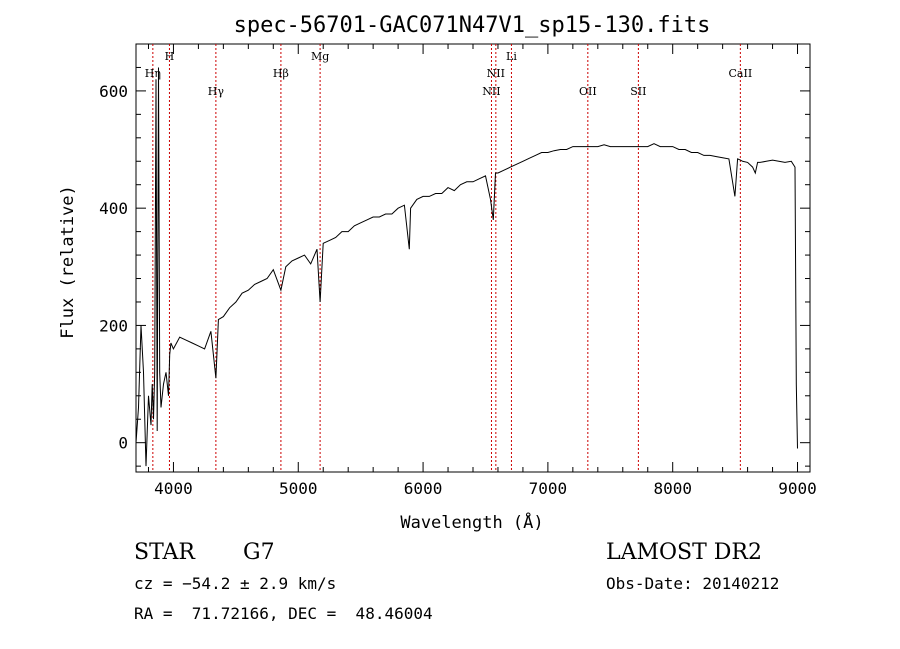 This screenshot has width=900, height=649. What do you see at coordinates (692, 583) in the screenshot?
I see `observation-date: Obs-Date: 20140212` at bounding box center [692, 583].